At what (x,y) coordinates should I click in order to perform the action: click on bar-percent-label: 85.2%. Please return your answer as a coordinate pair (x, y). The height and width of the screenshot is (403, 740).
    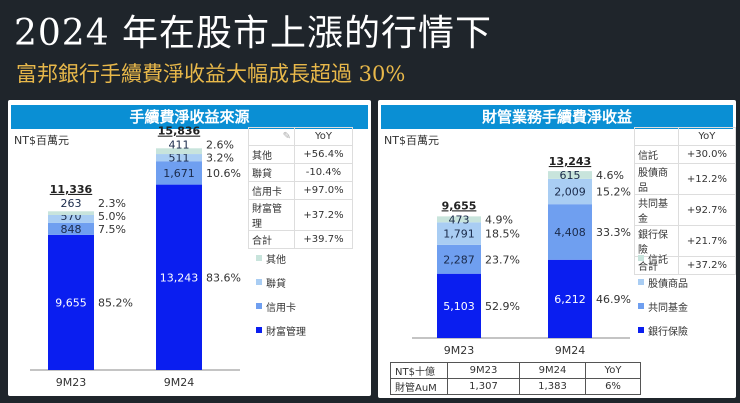
    Looking at the image, I should click on (115, 302).